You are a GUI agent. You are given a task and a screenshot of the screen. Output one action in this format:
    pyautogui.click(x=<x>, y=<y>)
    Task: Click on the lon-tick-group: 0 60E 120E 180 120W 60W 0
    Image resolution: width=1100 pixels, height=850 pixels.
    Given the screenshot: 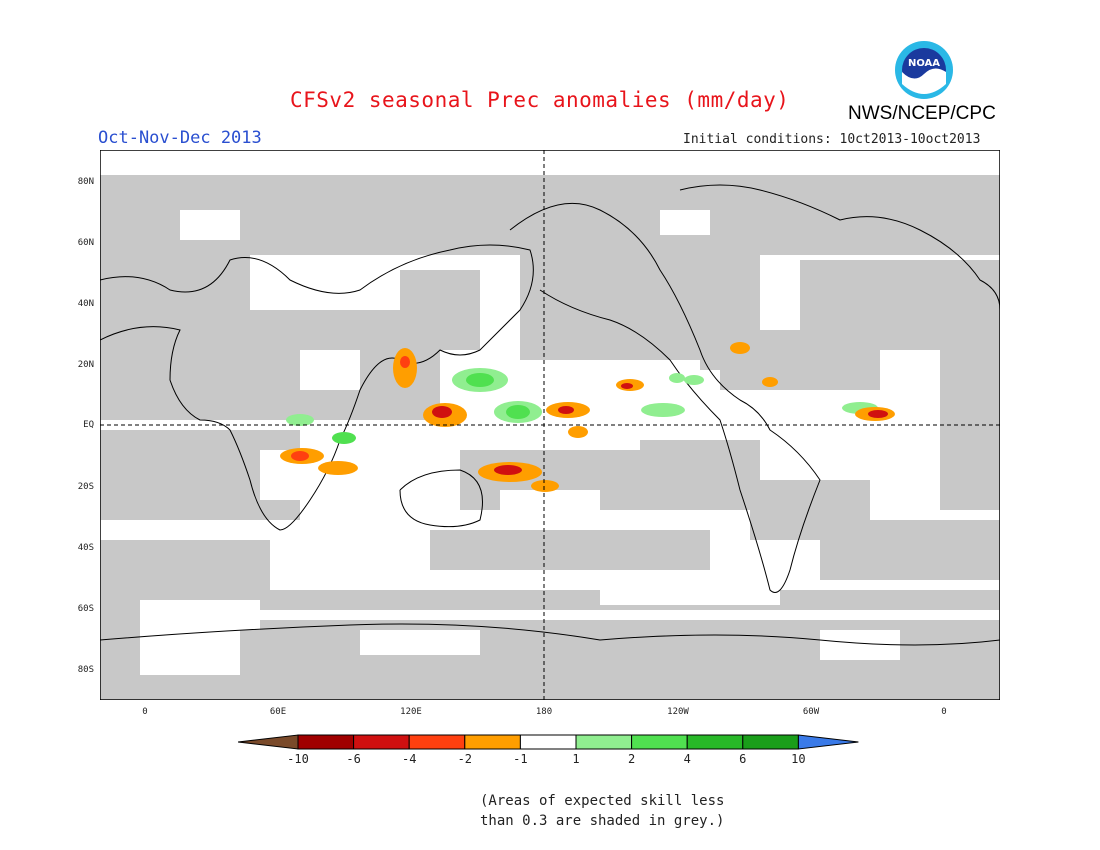 What is the action you would take?
    pyautogui.click(x=544, y=712)
    